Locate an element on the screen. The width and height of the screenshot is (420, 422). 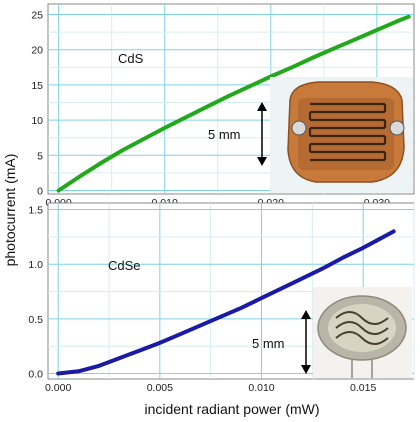
cds-label: CdS is located at coordinates (131, 58).